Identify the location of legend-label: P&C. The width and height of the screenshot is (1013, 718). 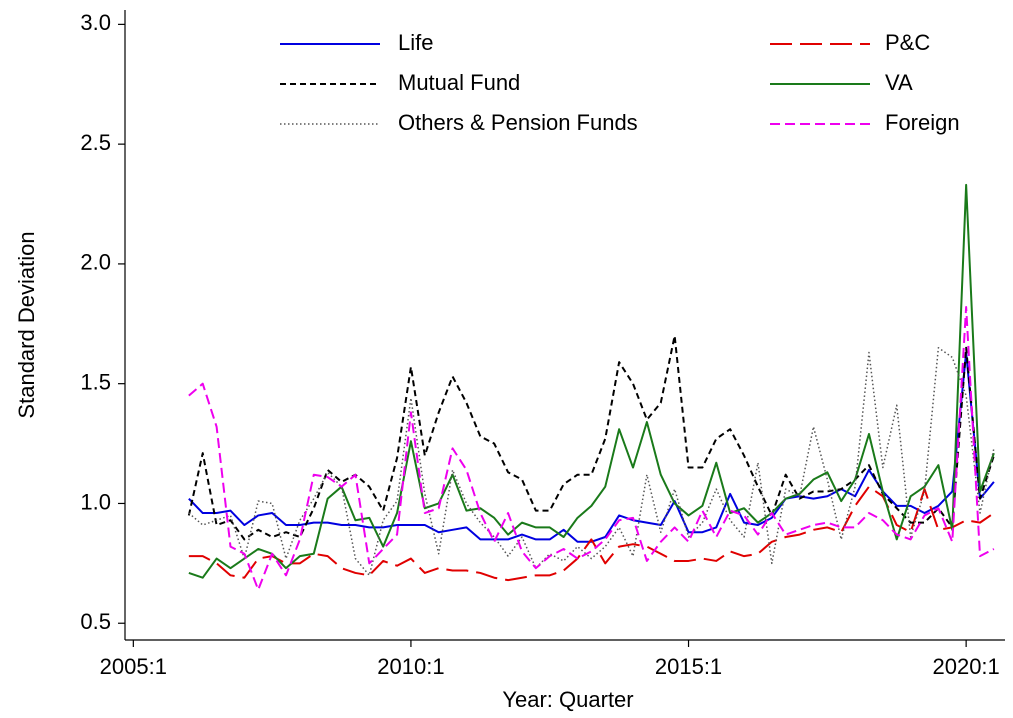
(907, 42).